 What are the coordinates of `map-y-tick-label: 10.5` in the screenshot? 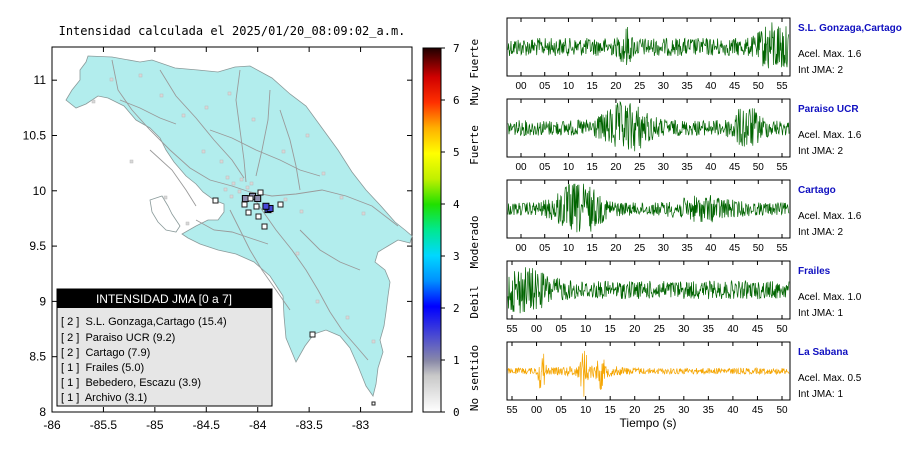 It's located at (35, 135).